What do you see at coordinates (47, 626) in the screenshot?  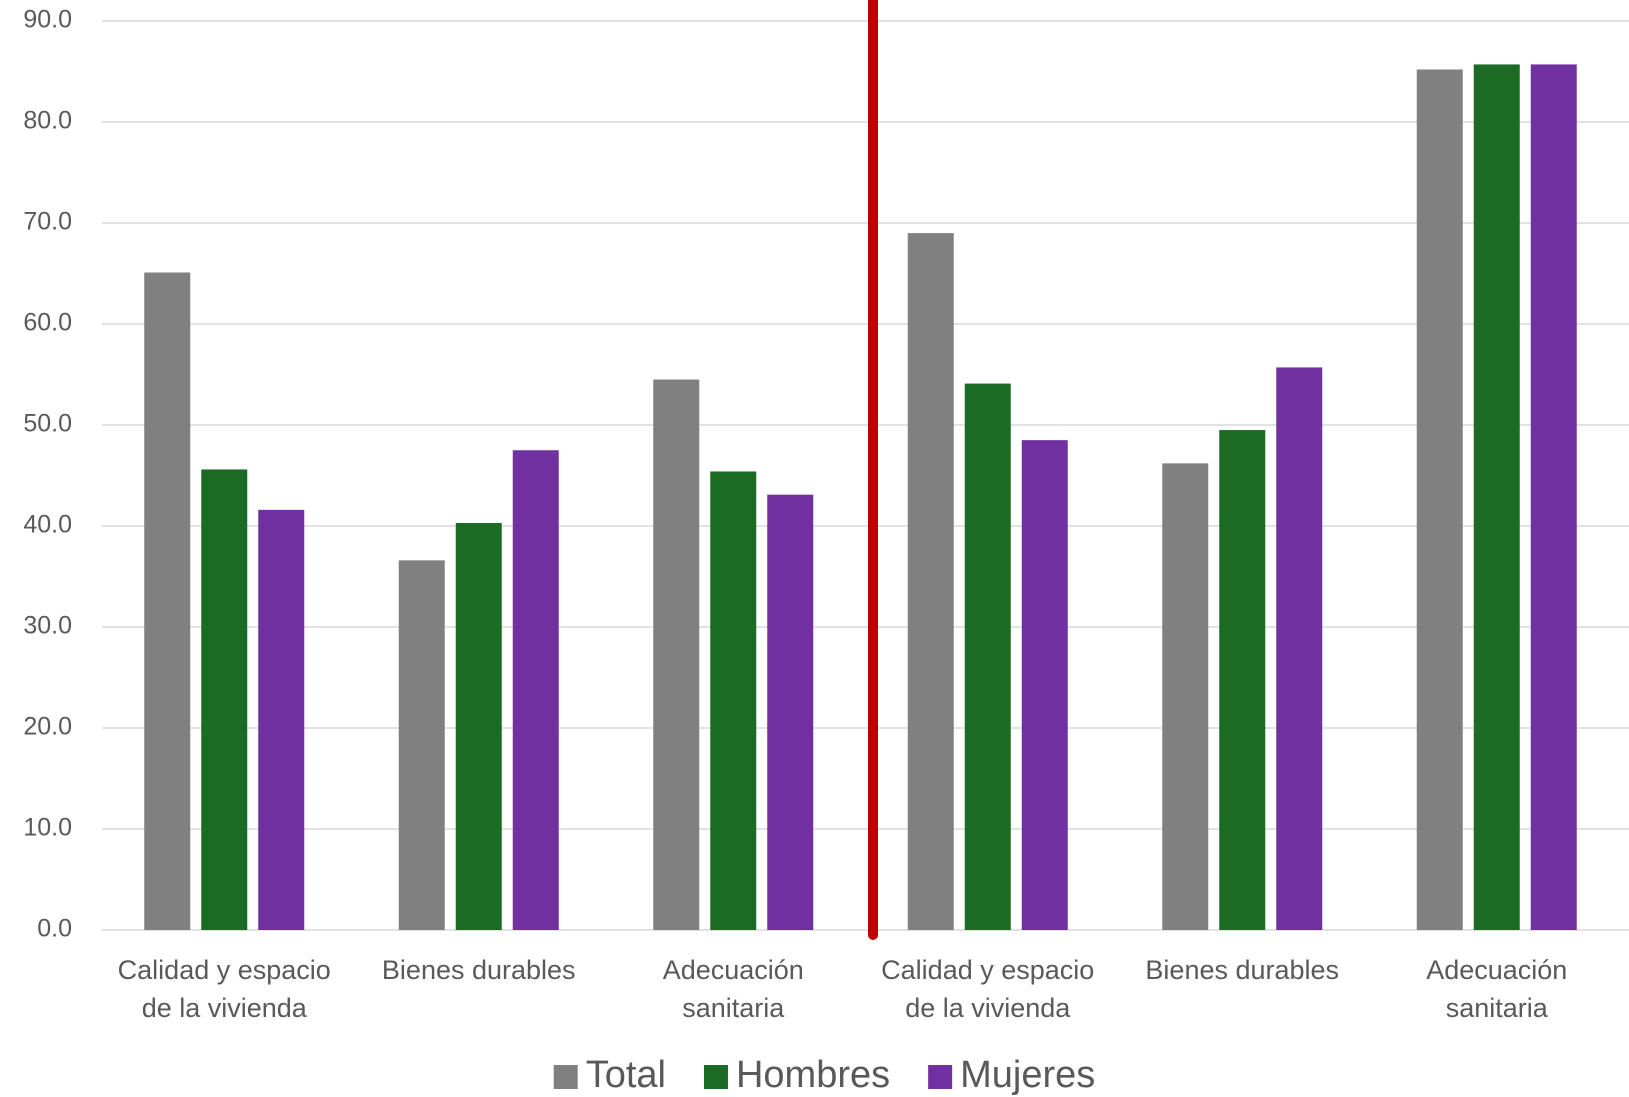 I see `y-tick-label: 30.0` at bounding box center [47, 626].